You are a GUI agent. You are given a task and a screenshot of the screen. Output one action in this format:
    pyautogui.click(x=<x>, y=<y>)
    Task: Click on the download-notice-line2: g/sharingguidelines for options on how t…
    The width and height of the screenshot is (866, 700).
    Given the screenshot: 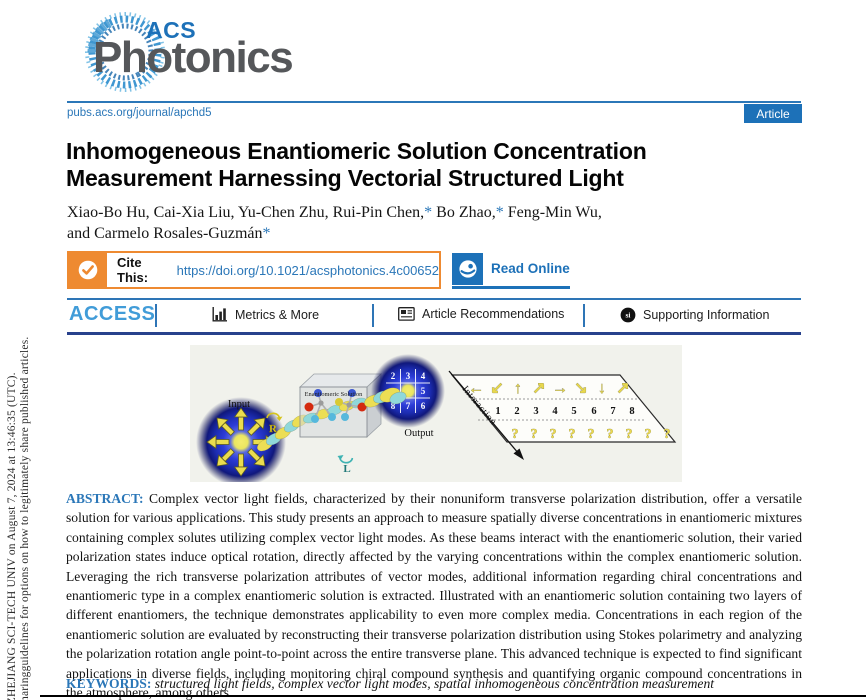 What is the action you would take?
    pyautogui.click(x=25, y=518)
    